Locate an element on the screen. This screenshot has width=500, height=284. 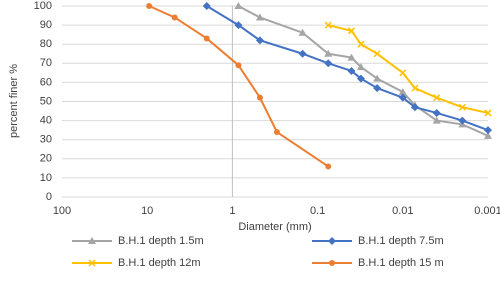
y-tick-label: 80 is located at coordinates (46, 44).